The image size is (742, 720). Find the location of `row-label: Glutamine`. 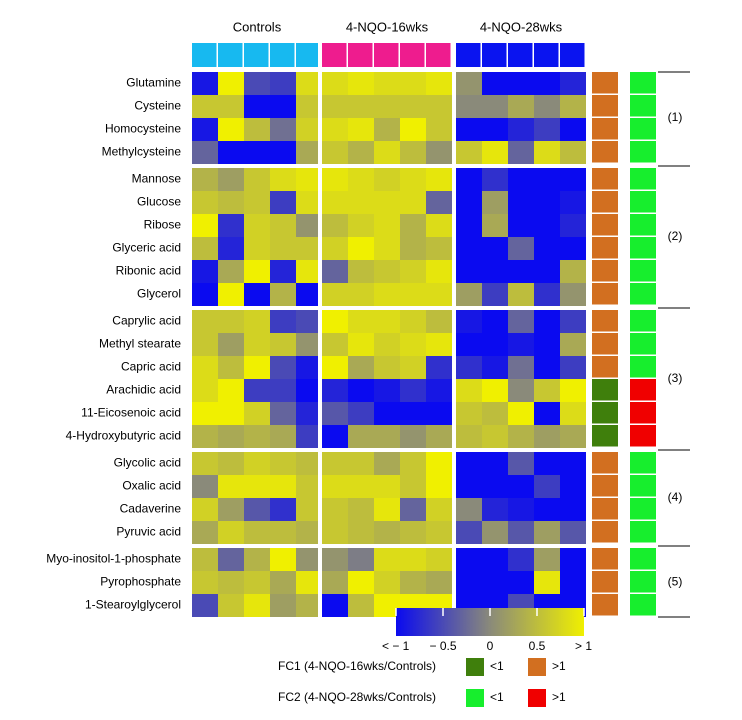

row-label: Glutamine is located at coordinates (153, 83).